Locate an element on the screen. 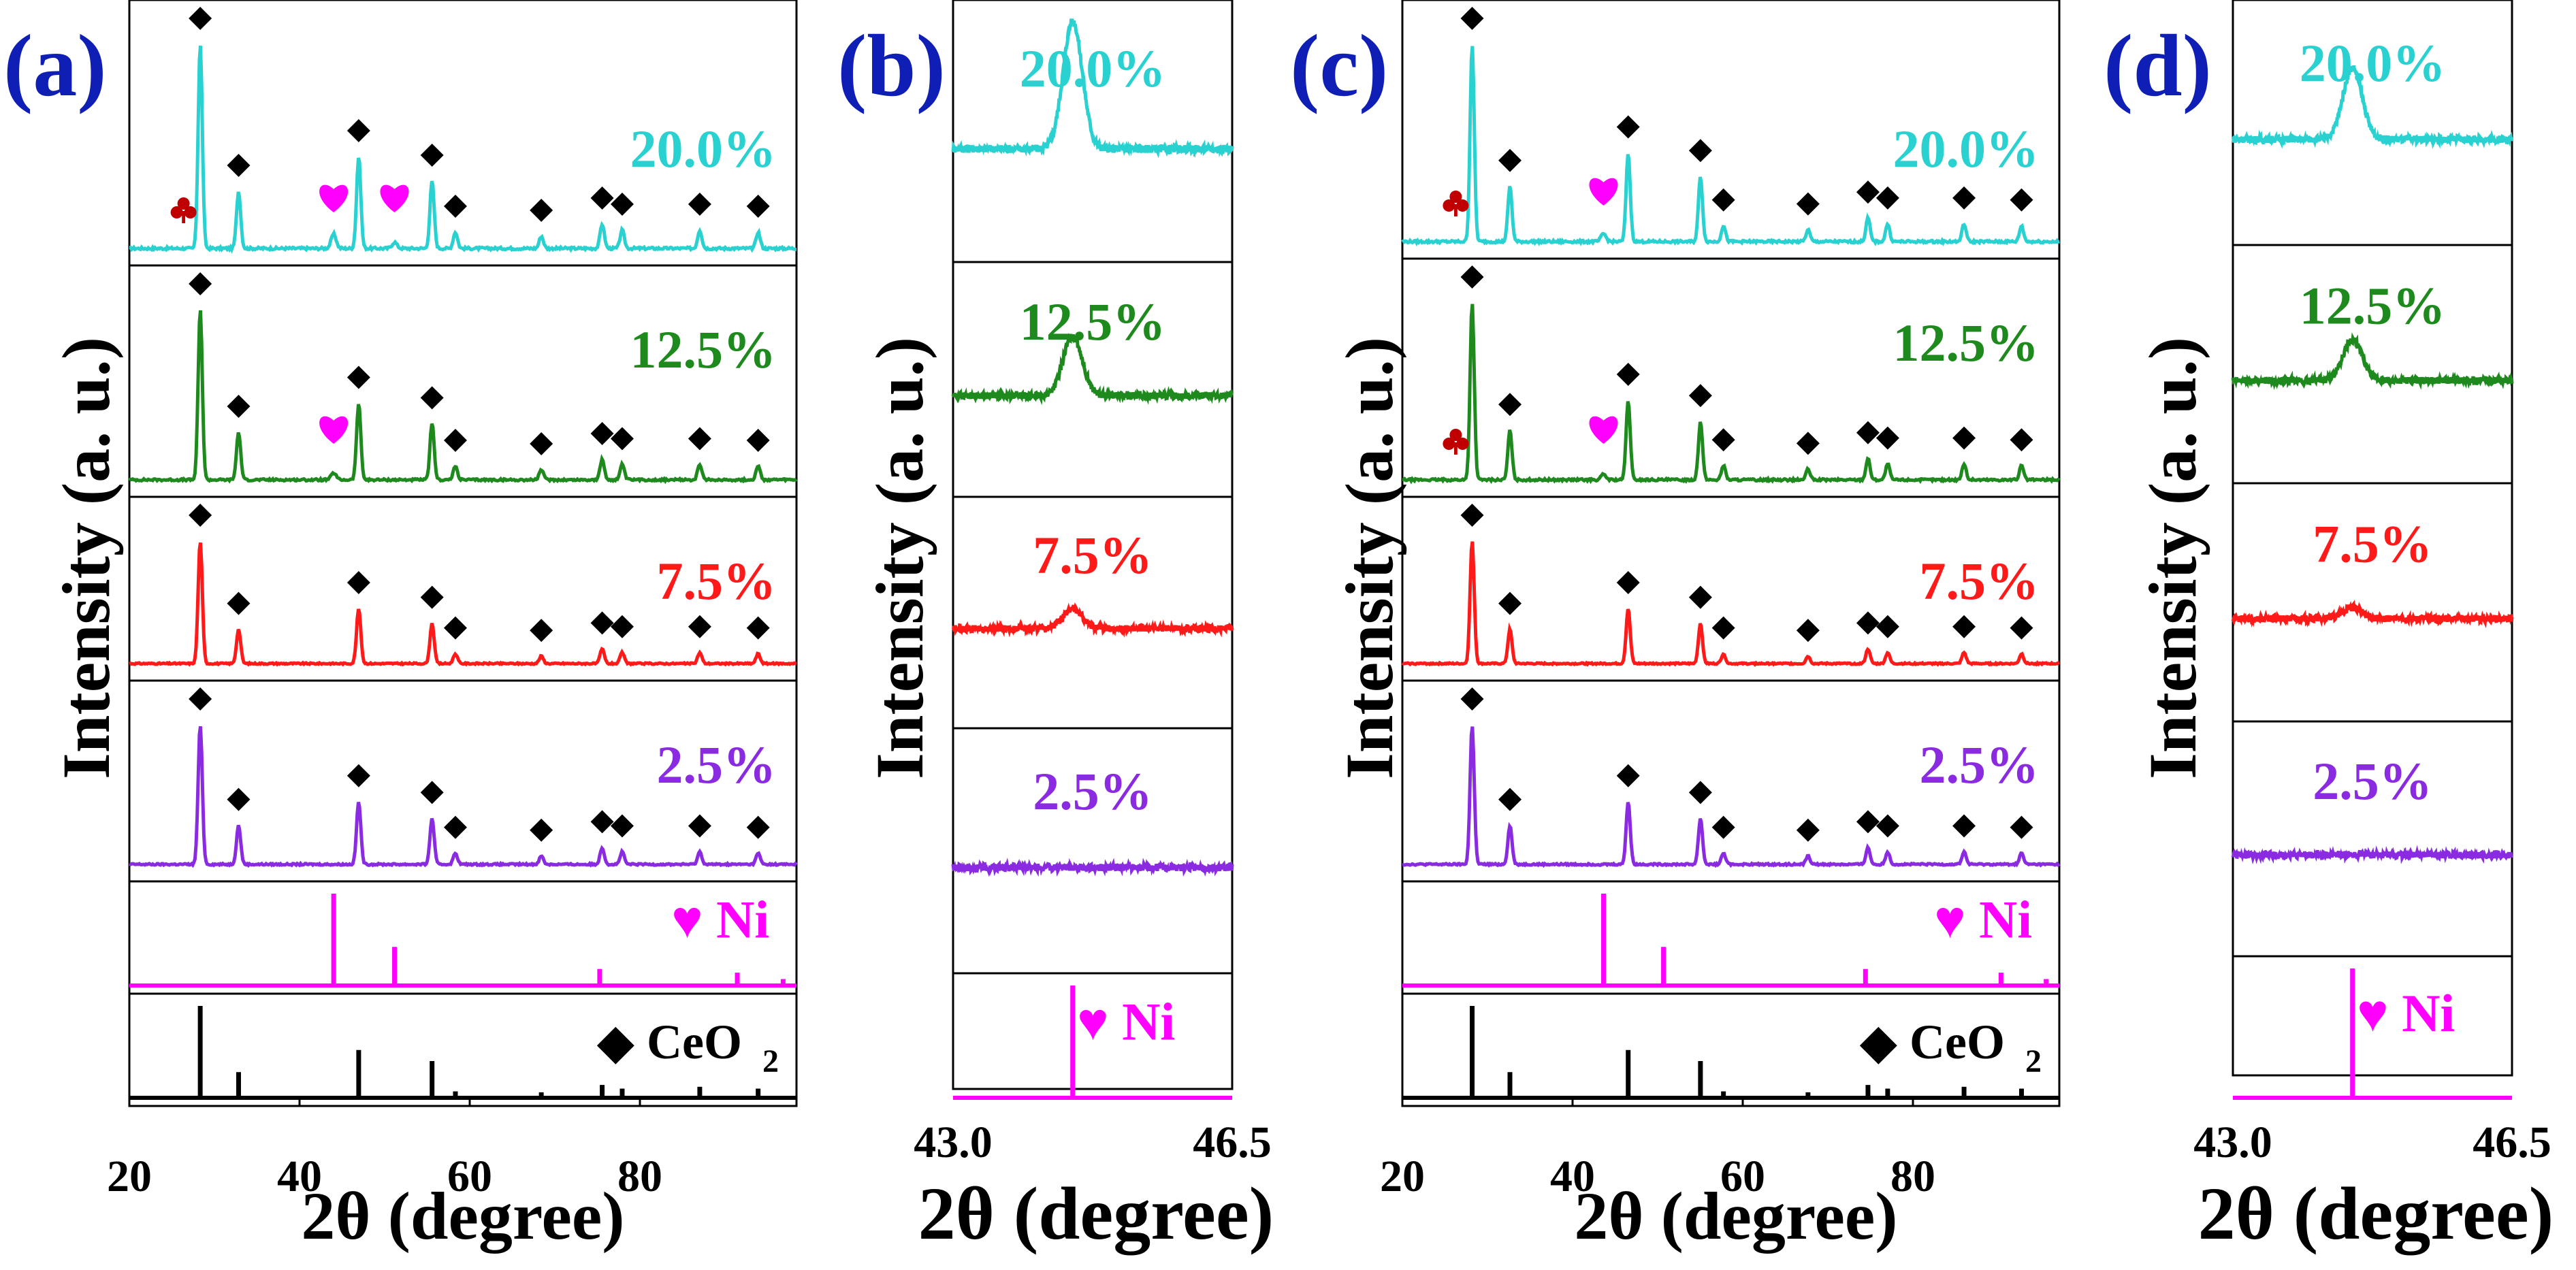 This screenshot has height=1270, width=2576. panel-a-xtick-label: 20 is located at coordinates (129, 1176).